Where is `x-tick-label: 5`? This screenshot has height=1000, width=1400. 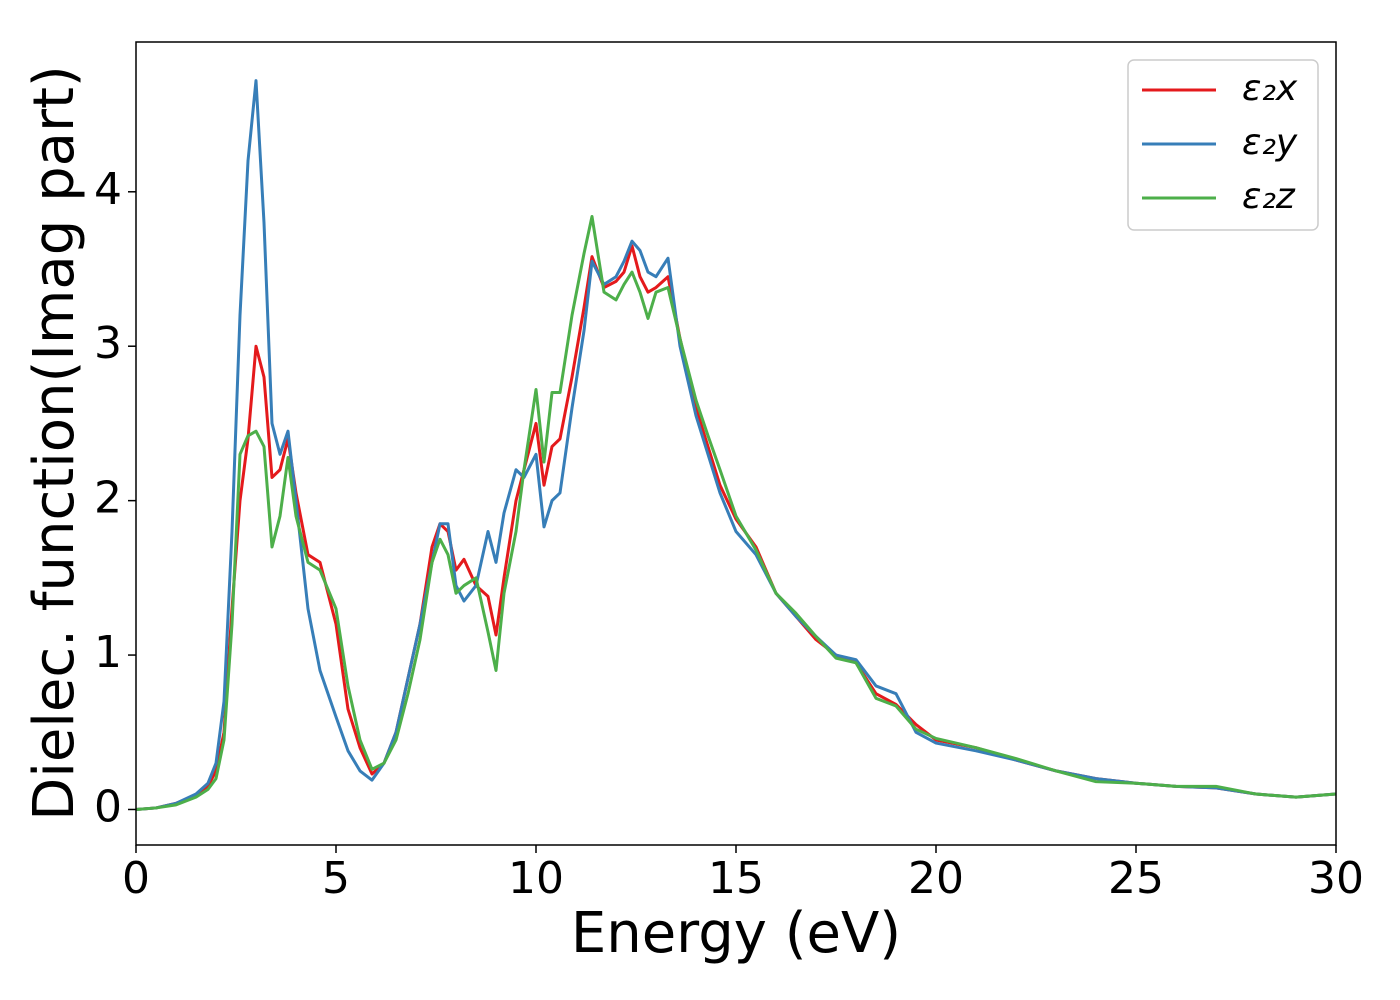
x-tick-label: 5 is located at coordinates (336, 878).